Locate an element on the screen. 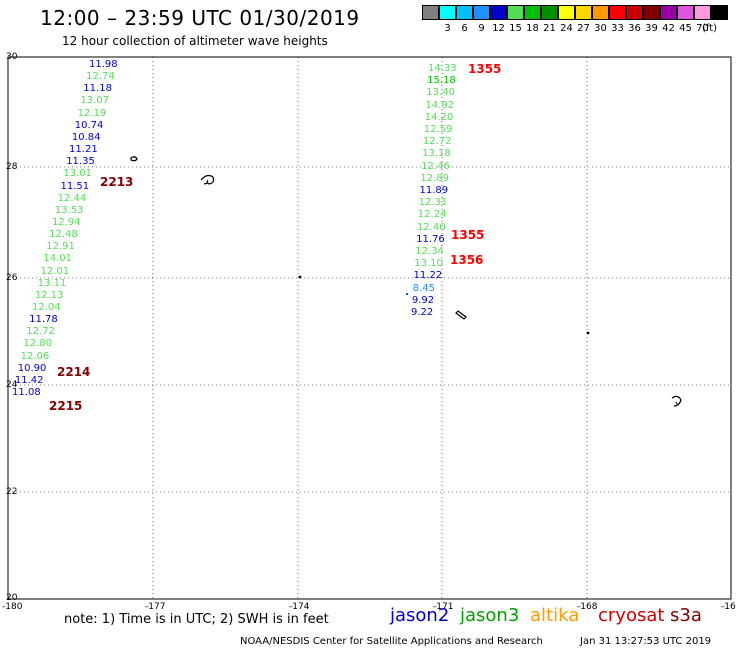 Image resolution: width=740 pixels, height=650 pixels. wave-height-point: 11.08 is located at coordinates (26, 393).